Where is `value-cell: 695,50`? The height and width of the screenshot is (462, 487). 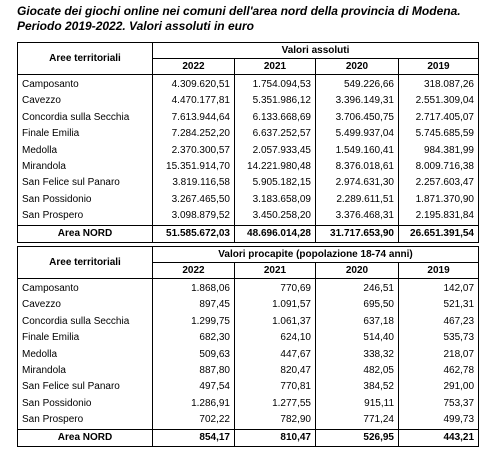
value-cell: 695,50 is located at coordinates (357, 305).